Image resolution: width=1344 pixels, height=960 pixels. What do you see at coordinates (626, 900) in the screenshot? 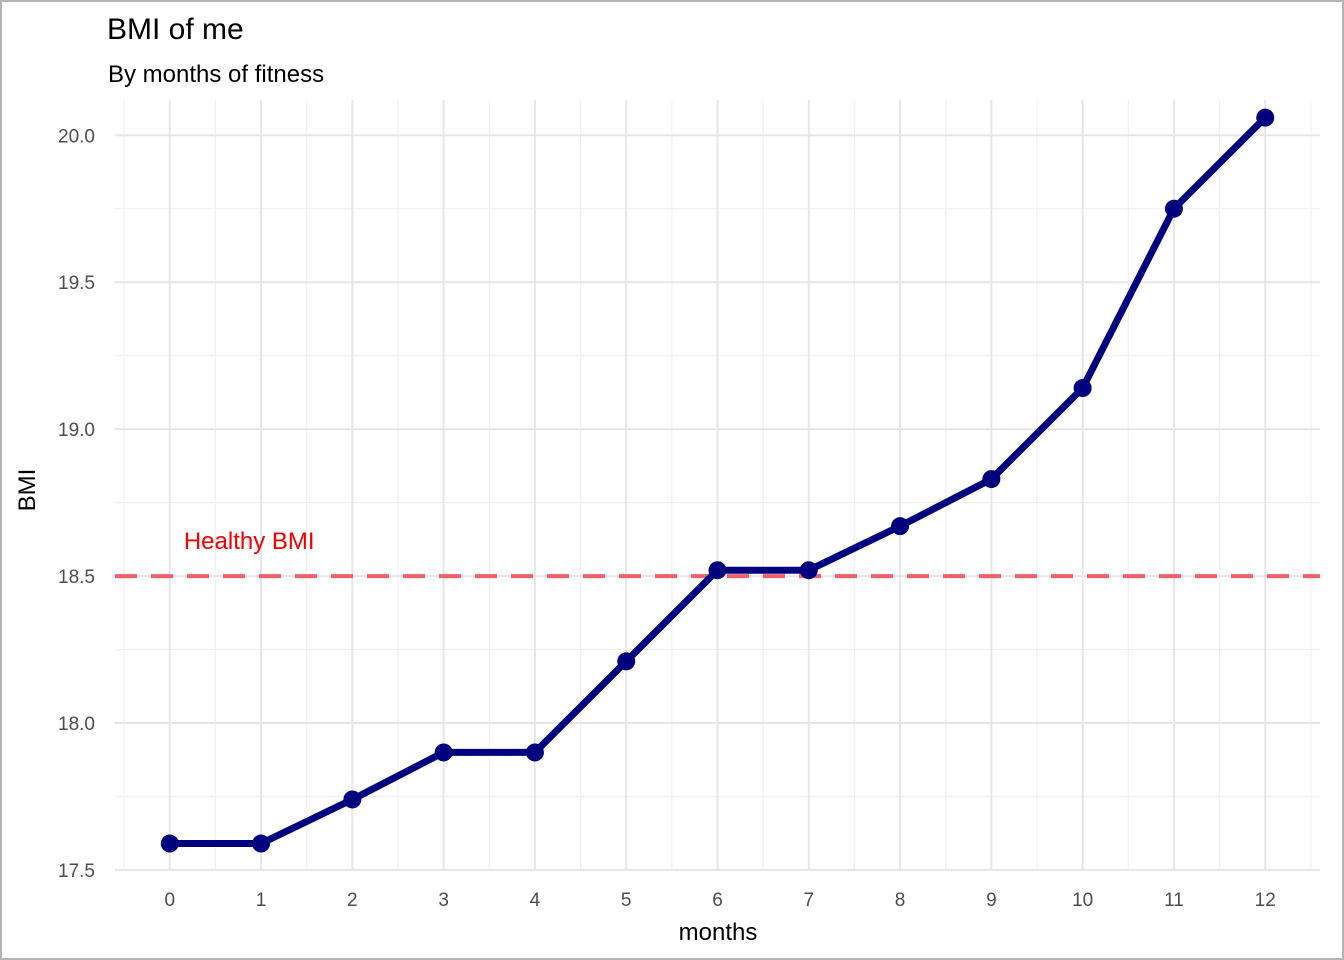
I see `x-tick-label: 5` at bounding box center [626, 900].